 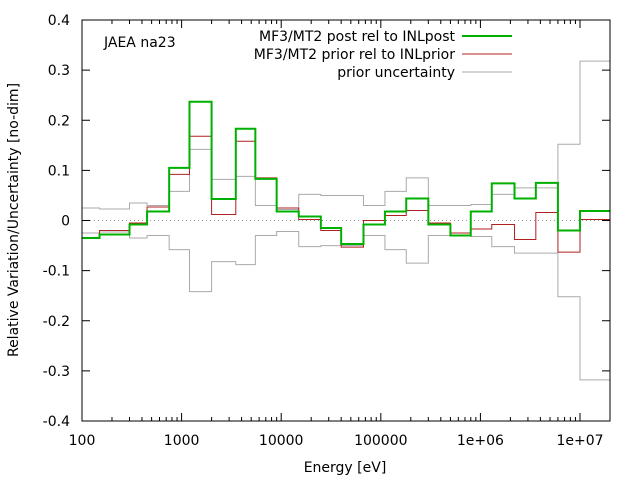 What do you see at coordinates (396, 73) in the screenshot?
I see `legend-label: prior uncertainty` at bounding box center [396, 73].